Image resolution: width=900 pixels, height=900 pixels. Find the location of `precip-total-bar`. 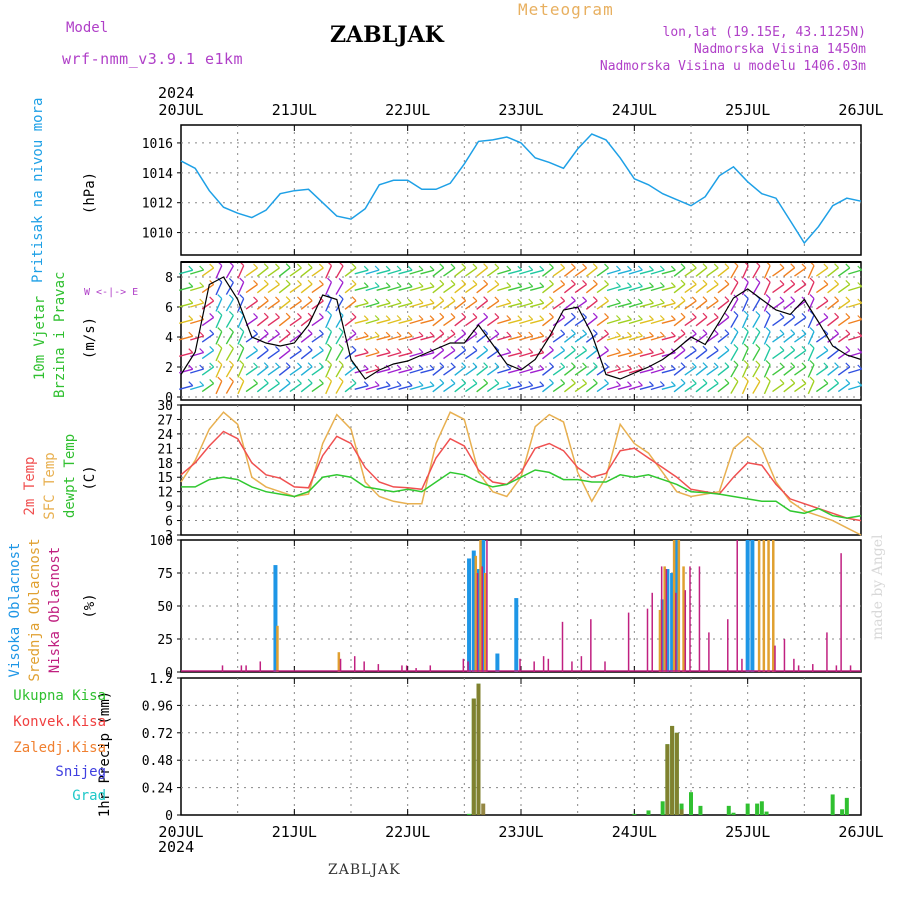

precip-total-bar is located at coordinates (469, 814).